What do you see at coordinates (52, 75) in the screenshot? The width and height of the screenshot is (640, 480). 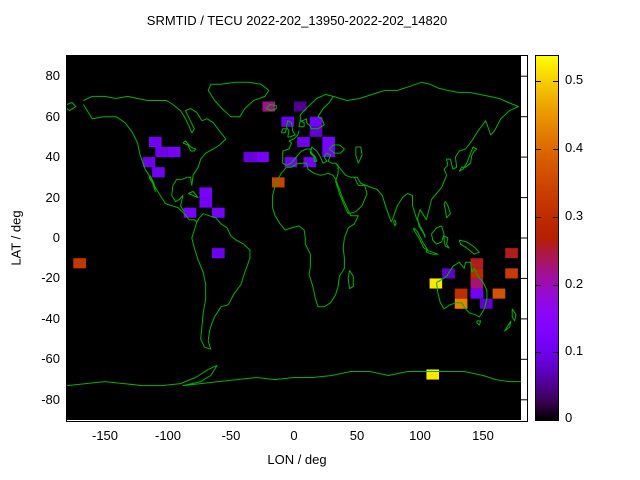 I see `y-tick-label: 80` at bounding box center [52, 75].